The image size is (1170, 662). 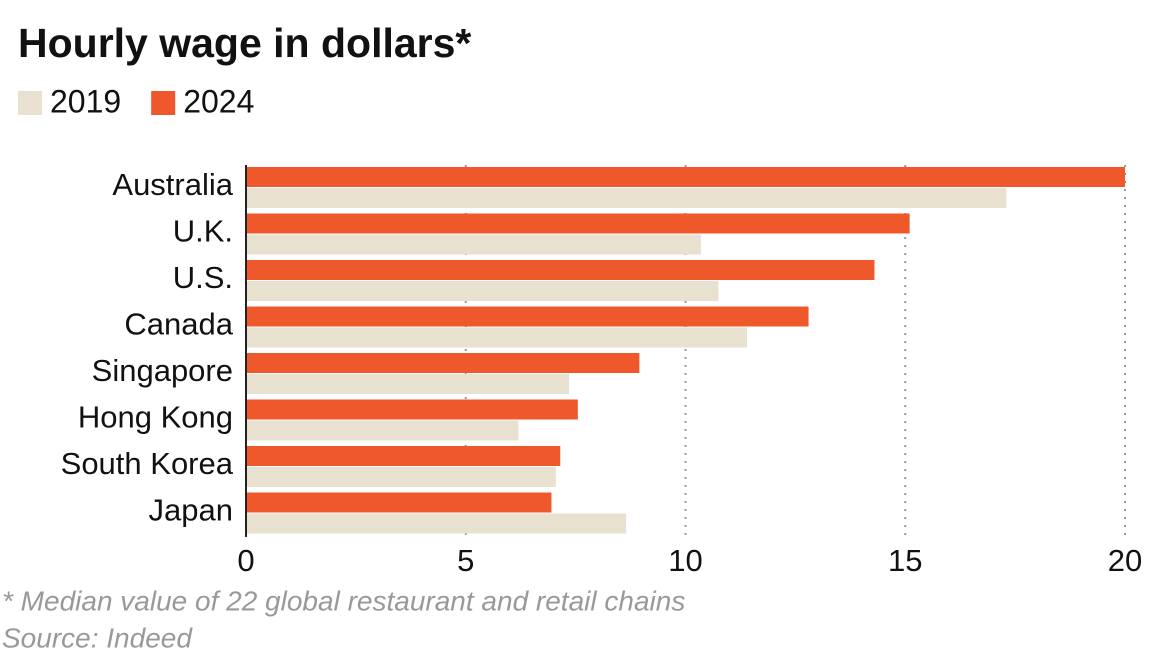 What do you see at coordinates (147, 463) in the screenshot?
I see `y-tick-label: South Korea` at bounding box center [147, 463].